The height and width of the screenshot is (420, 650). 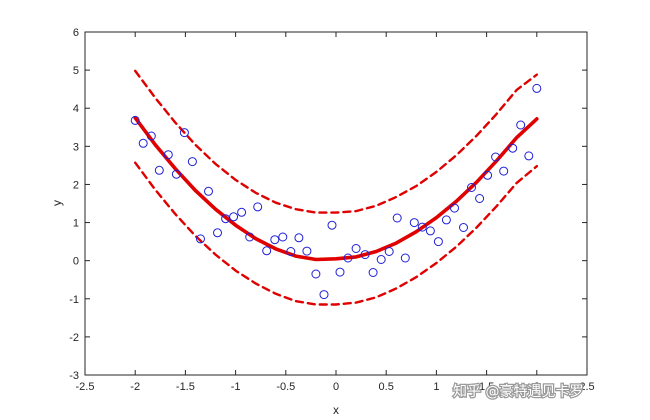 I want to click on y-tick-label: 0, so click(x=76, y=262).